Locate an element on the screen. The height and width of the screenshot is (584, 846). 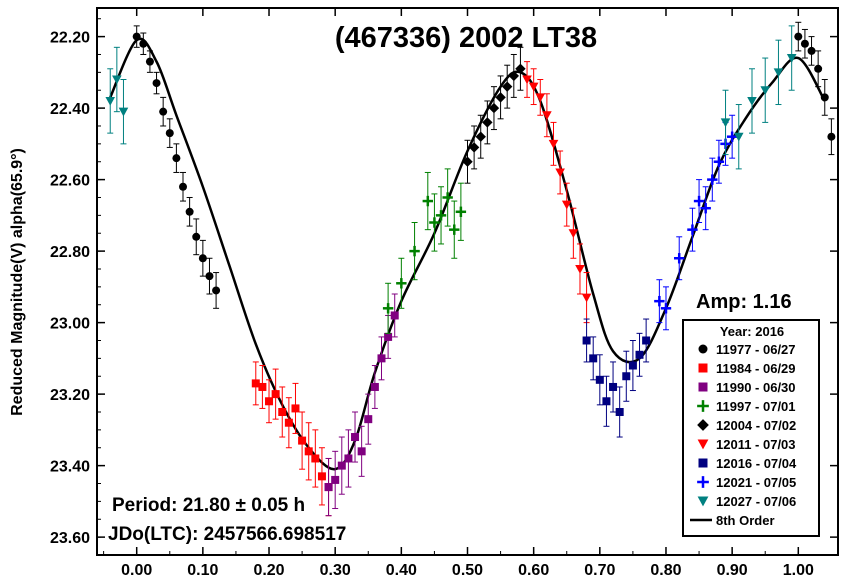
x-tick-label: 0.60 is located at coordinates (533, 570).